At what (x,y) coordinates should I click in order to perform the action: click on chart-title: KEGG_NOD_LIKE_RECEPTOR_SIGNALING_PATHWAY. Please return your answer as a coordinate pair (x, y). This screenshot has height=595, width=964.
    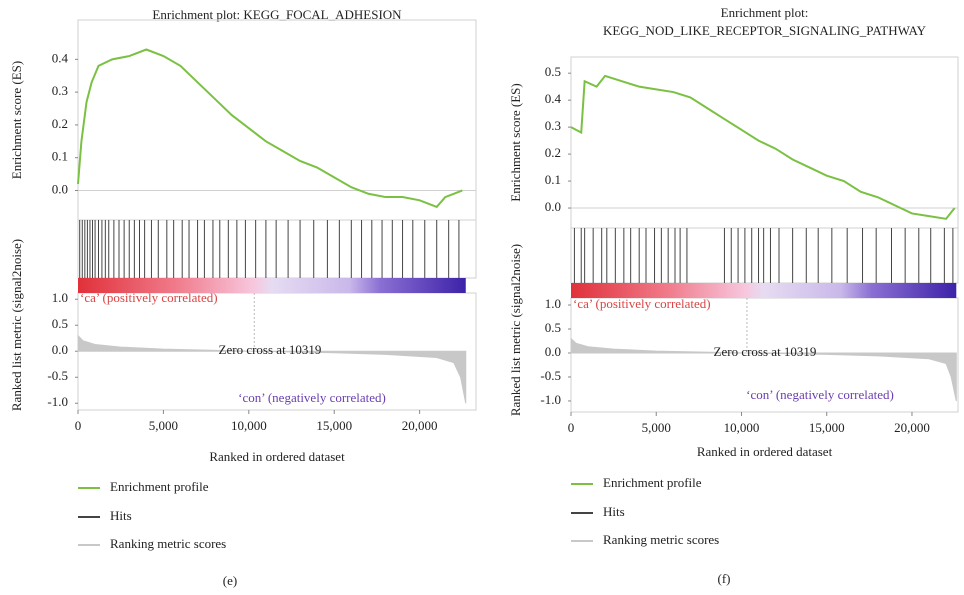
    Looking at the image, I should click on (765, 30).